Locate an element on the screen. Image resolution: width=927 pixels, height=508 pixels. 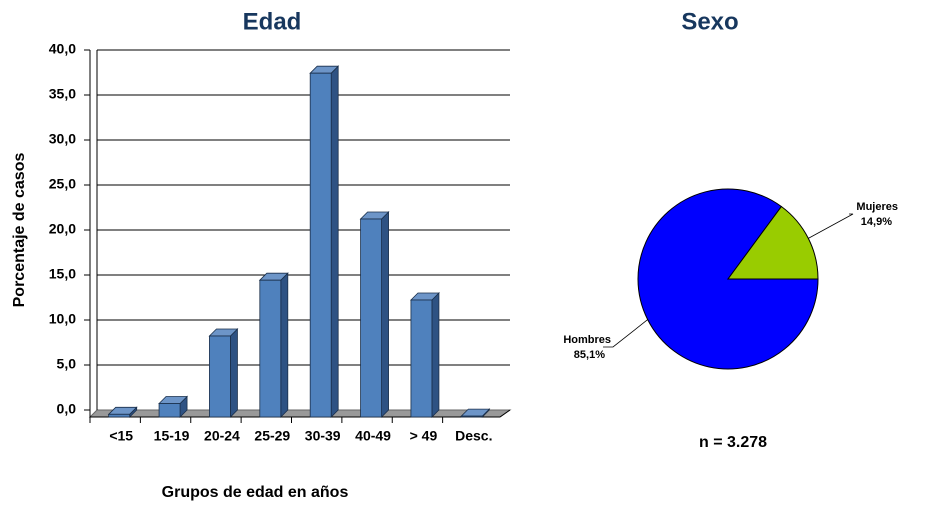
y-tick-label: 35,0 is located at coordinates (62, 94).